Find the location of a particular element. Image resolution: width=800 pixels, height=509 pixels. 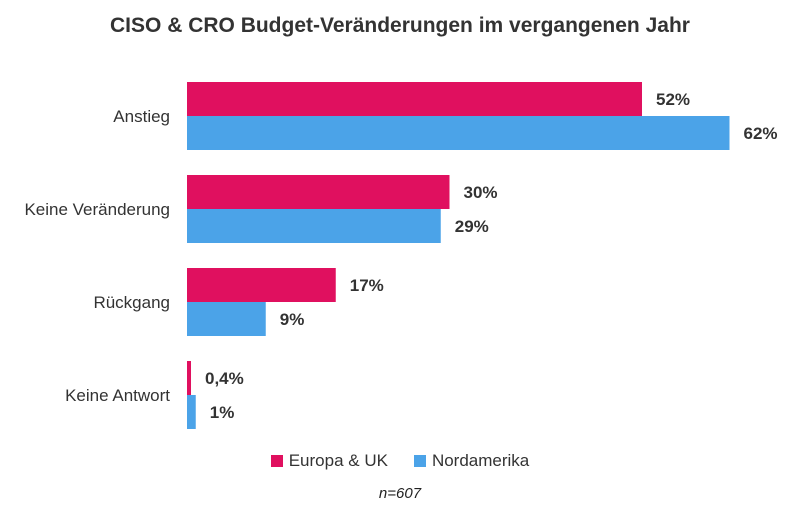

legend-item-nordamerika: Nordamerika is located at coordinates (471, 461).